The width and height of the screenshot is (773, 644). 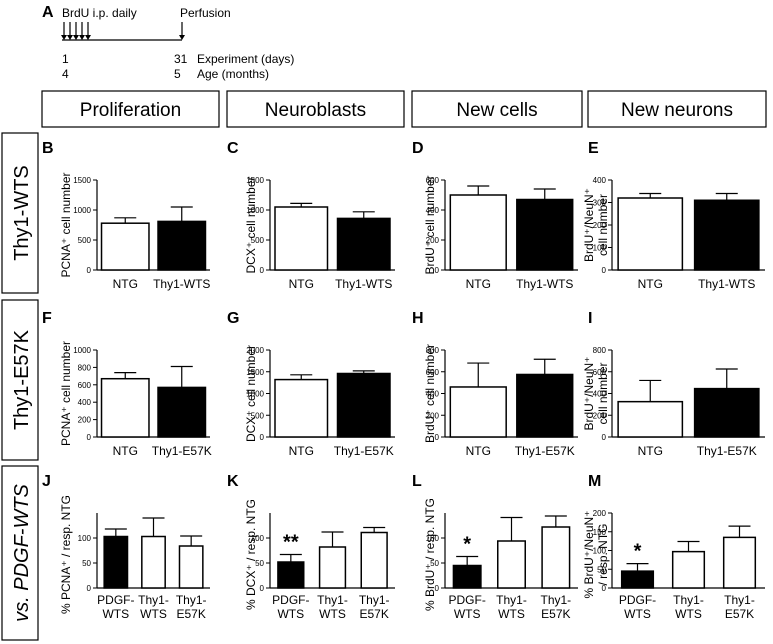 I want to click on y-tick-label: 2000, so click(x=255, y=350).